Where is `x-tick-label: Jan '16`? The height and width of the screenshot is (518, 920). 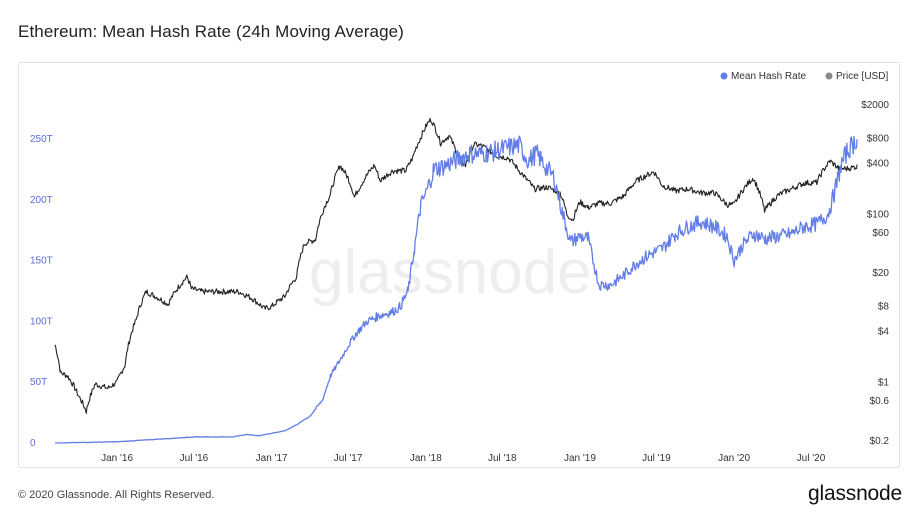
x-tick-label: Jan '16 is located at coordinates (117, 458).